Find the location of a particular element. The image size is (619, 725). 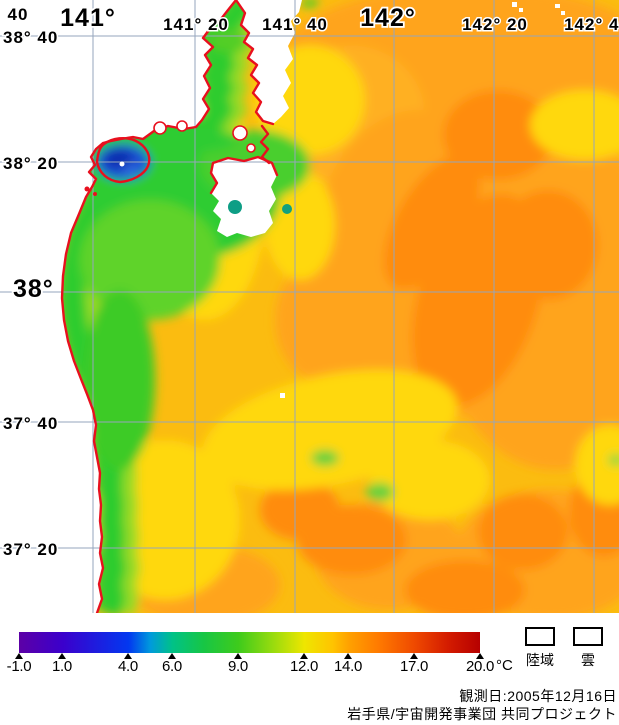

land-legend-label: 陸域 is located at coordinates (540, 660).